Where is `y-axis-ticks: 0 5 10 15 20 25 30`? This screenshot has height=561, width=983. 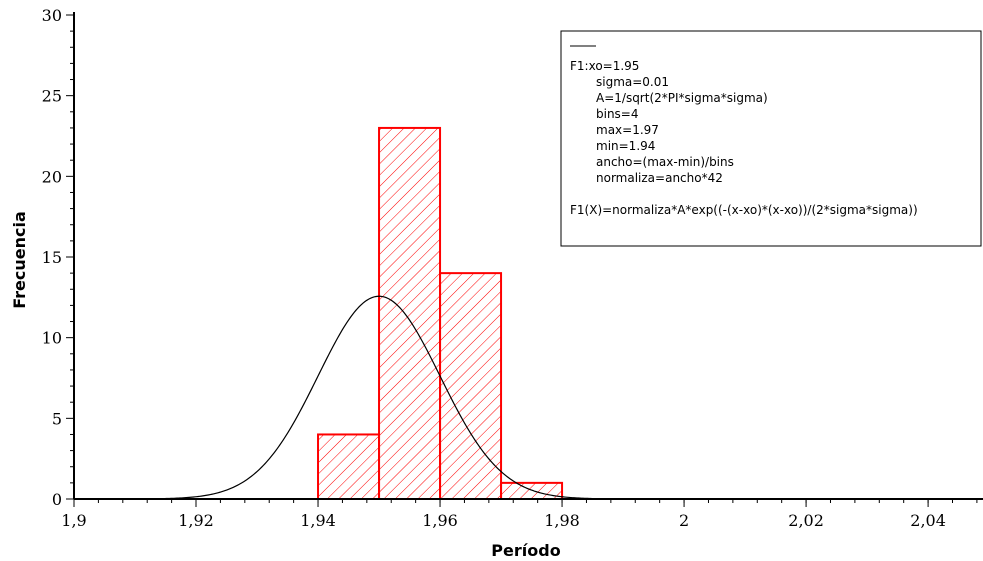
y-axis-ticks: 0 5 10 15 20 25 30 is located at coordinates (58, 257).